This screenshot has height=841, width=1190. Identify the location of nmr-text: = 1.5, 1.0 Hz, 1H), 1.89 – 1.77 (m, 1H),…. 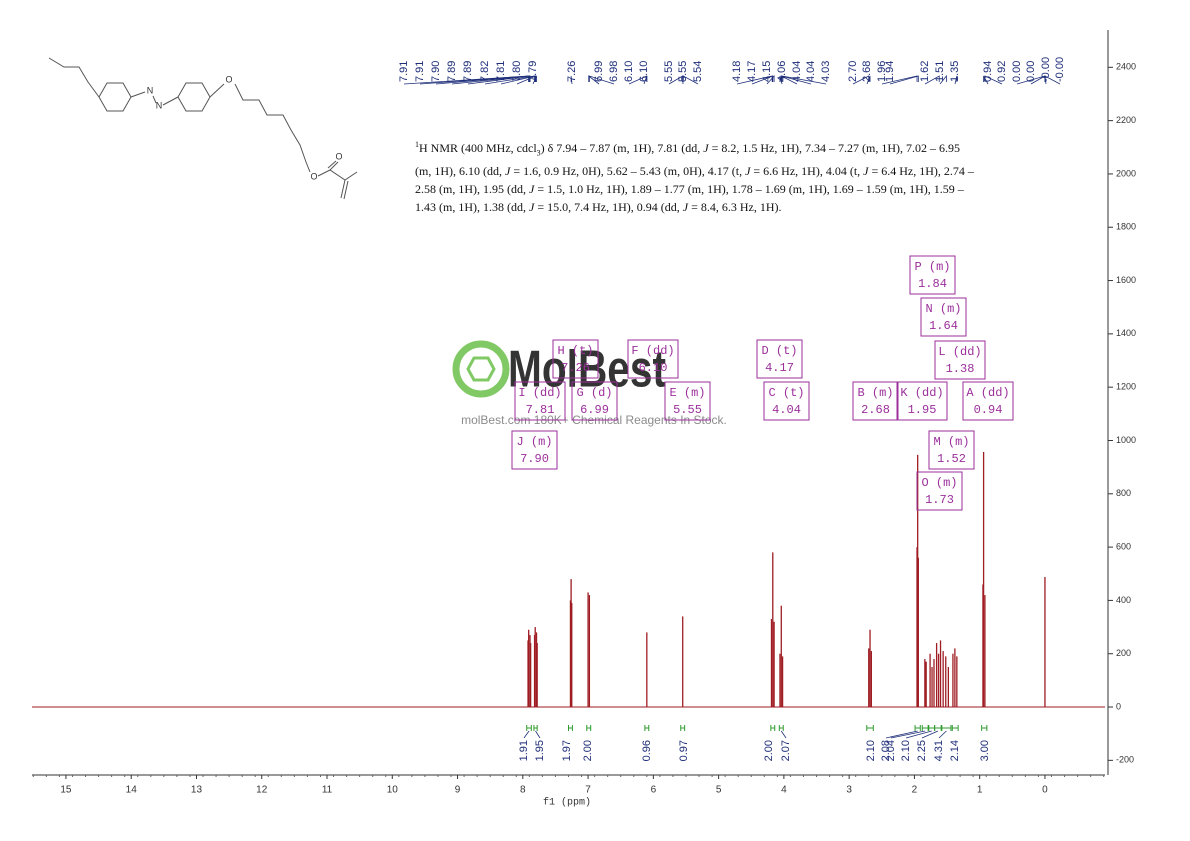
(689, 198).